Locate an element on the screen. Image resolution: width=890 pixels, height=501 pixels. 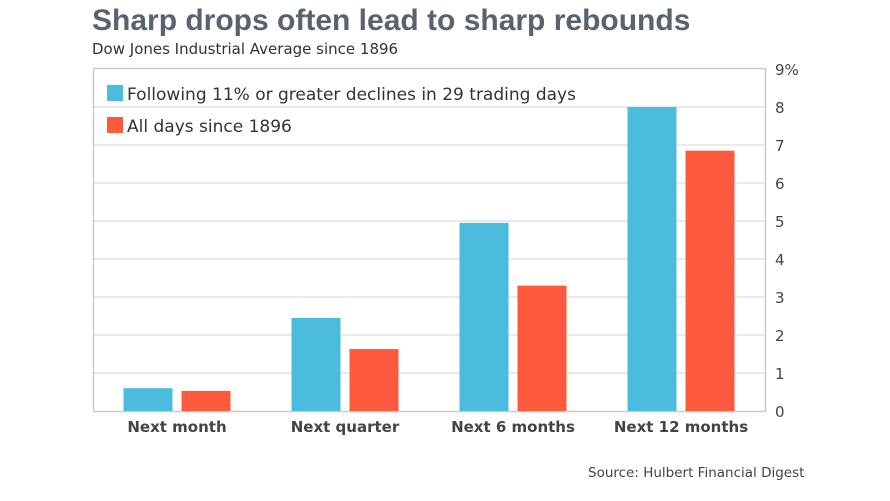
y-tick-label: 7 is located at coordinates (780, 146).